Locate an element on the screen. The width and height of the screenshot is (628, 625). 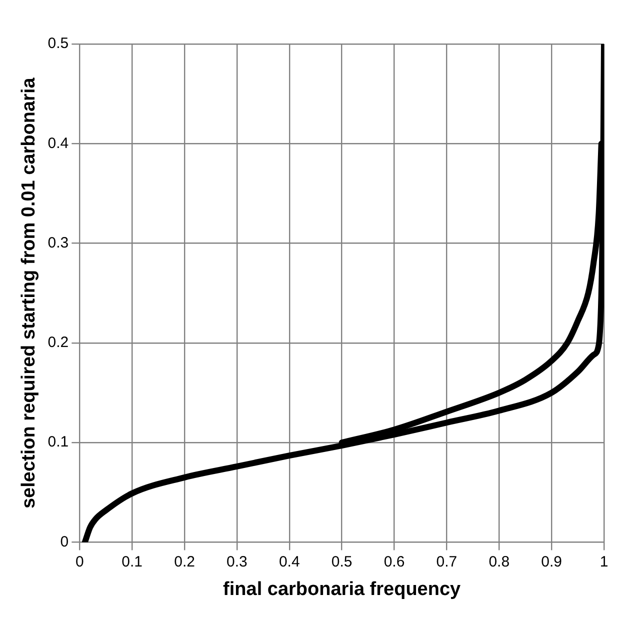
y-tick-label: 0 is located at coordinates (64, 541).